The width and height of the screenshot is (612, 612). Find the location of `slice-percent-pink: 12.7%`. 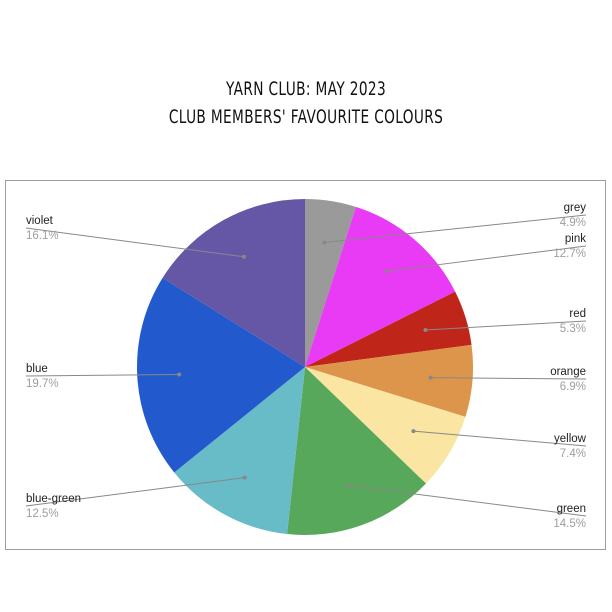

slice-percent-pink: 12.7% is located at coordinates (569, 254).